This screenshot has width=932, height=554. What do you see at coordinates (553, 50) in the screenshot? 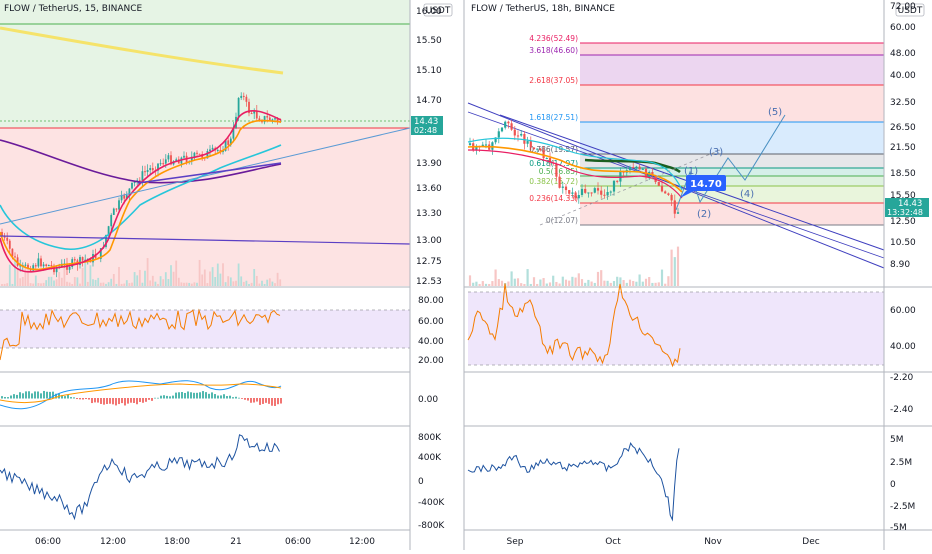
I see `fib-label: 3.618(46.60)` at bounding box center [553, 50].